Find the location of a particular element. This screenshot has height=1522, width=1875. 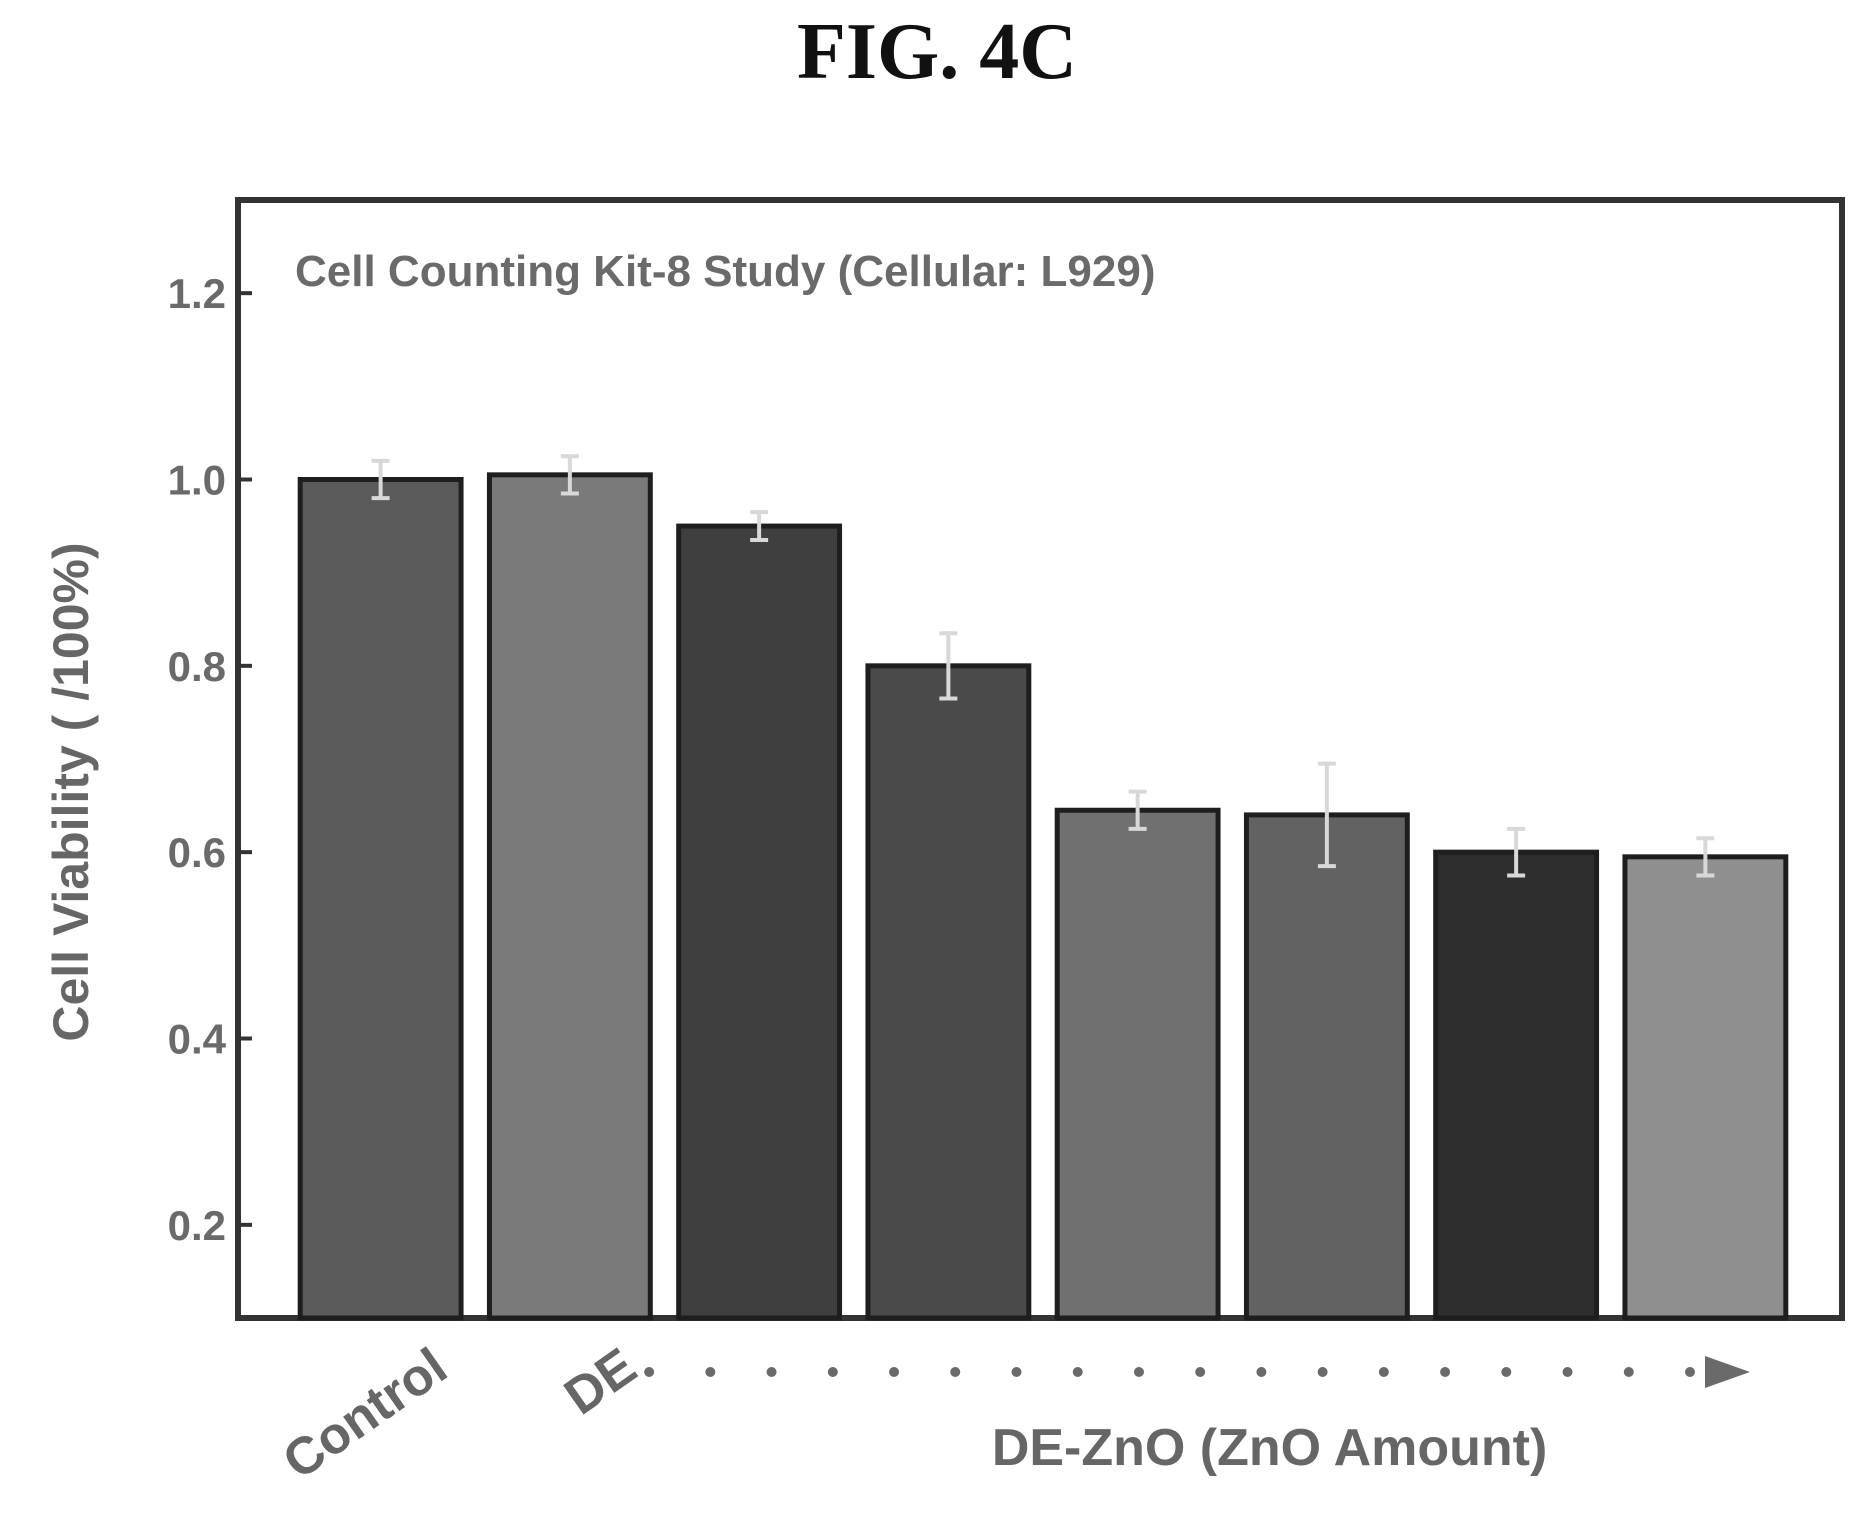

y-tick-label: 0.8 is located at coordinates (197, 666).